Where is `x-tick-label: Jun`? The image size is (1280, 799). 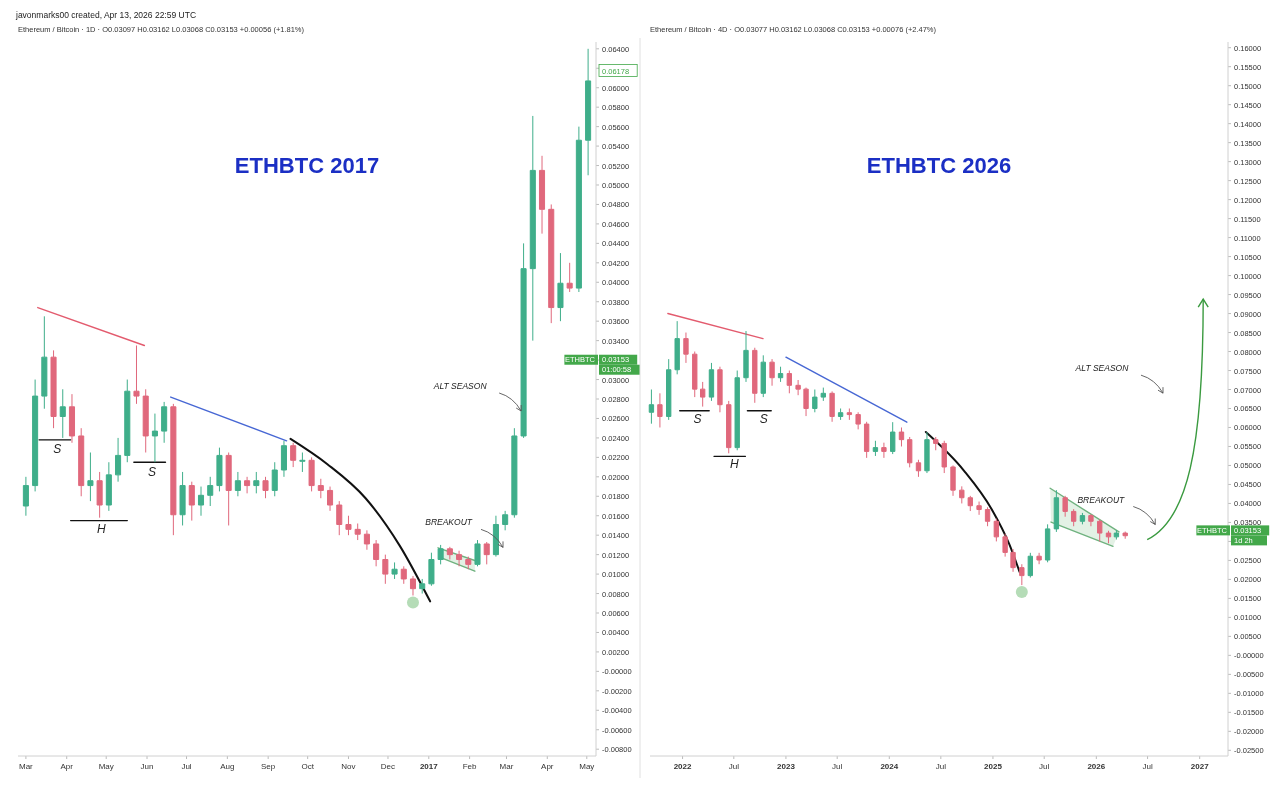 x-tick-label: Jun is located at coordinates (147, 766).